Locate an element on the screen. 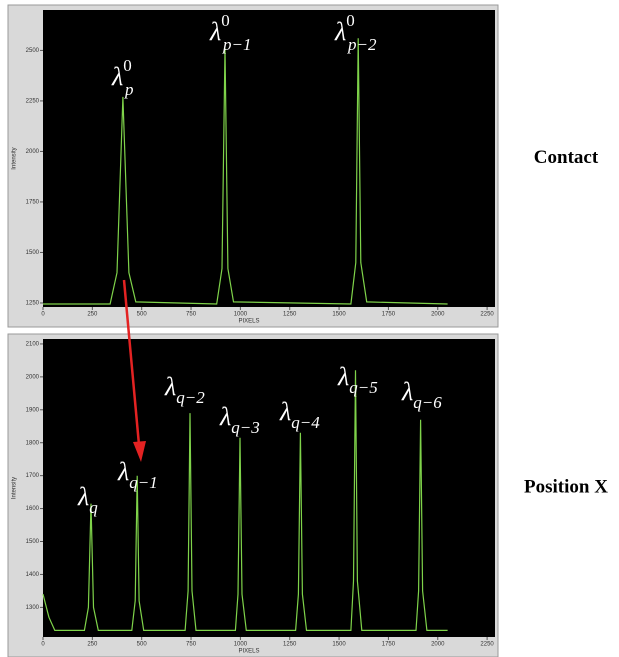  peak-label: λq−6 is located at coordinates (421, 394).